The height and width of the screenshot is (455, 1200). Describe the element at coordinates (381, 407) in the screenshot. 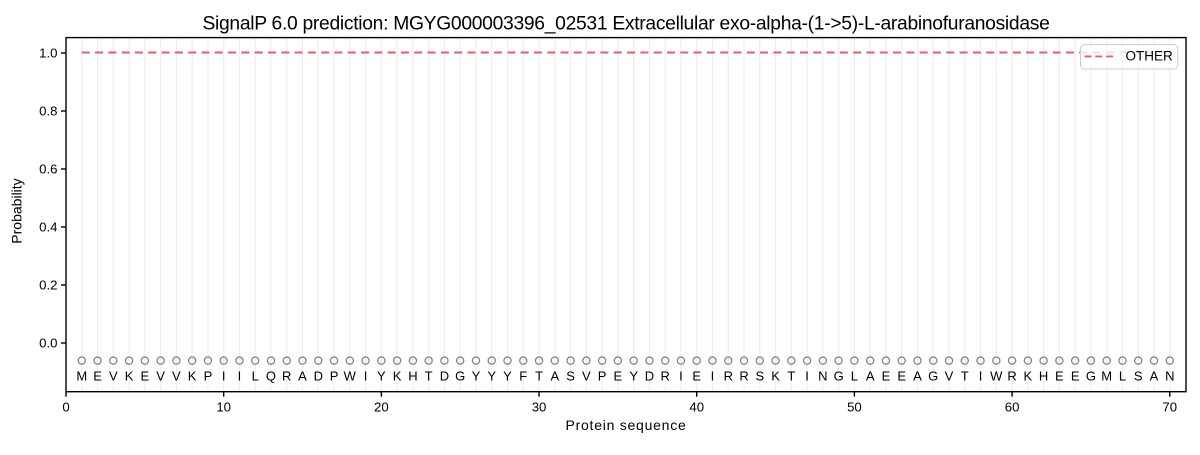

I see `svg-text: 20` at that location.